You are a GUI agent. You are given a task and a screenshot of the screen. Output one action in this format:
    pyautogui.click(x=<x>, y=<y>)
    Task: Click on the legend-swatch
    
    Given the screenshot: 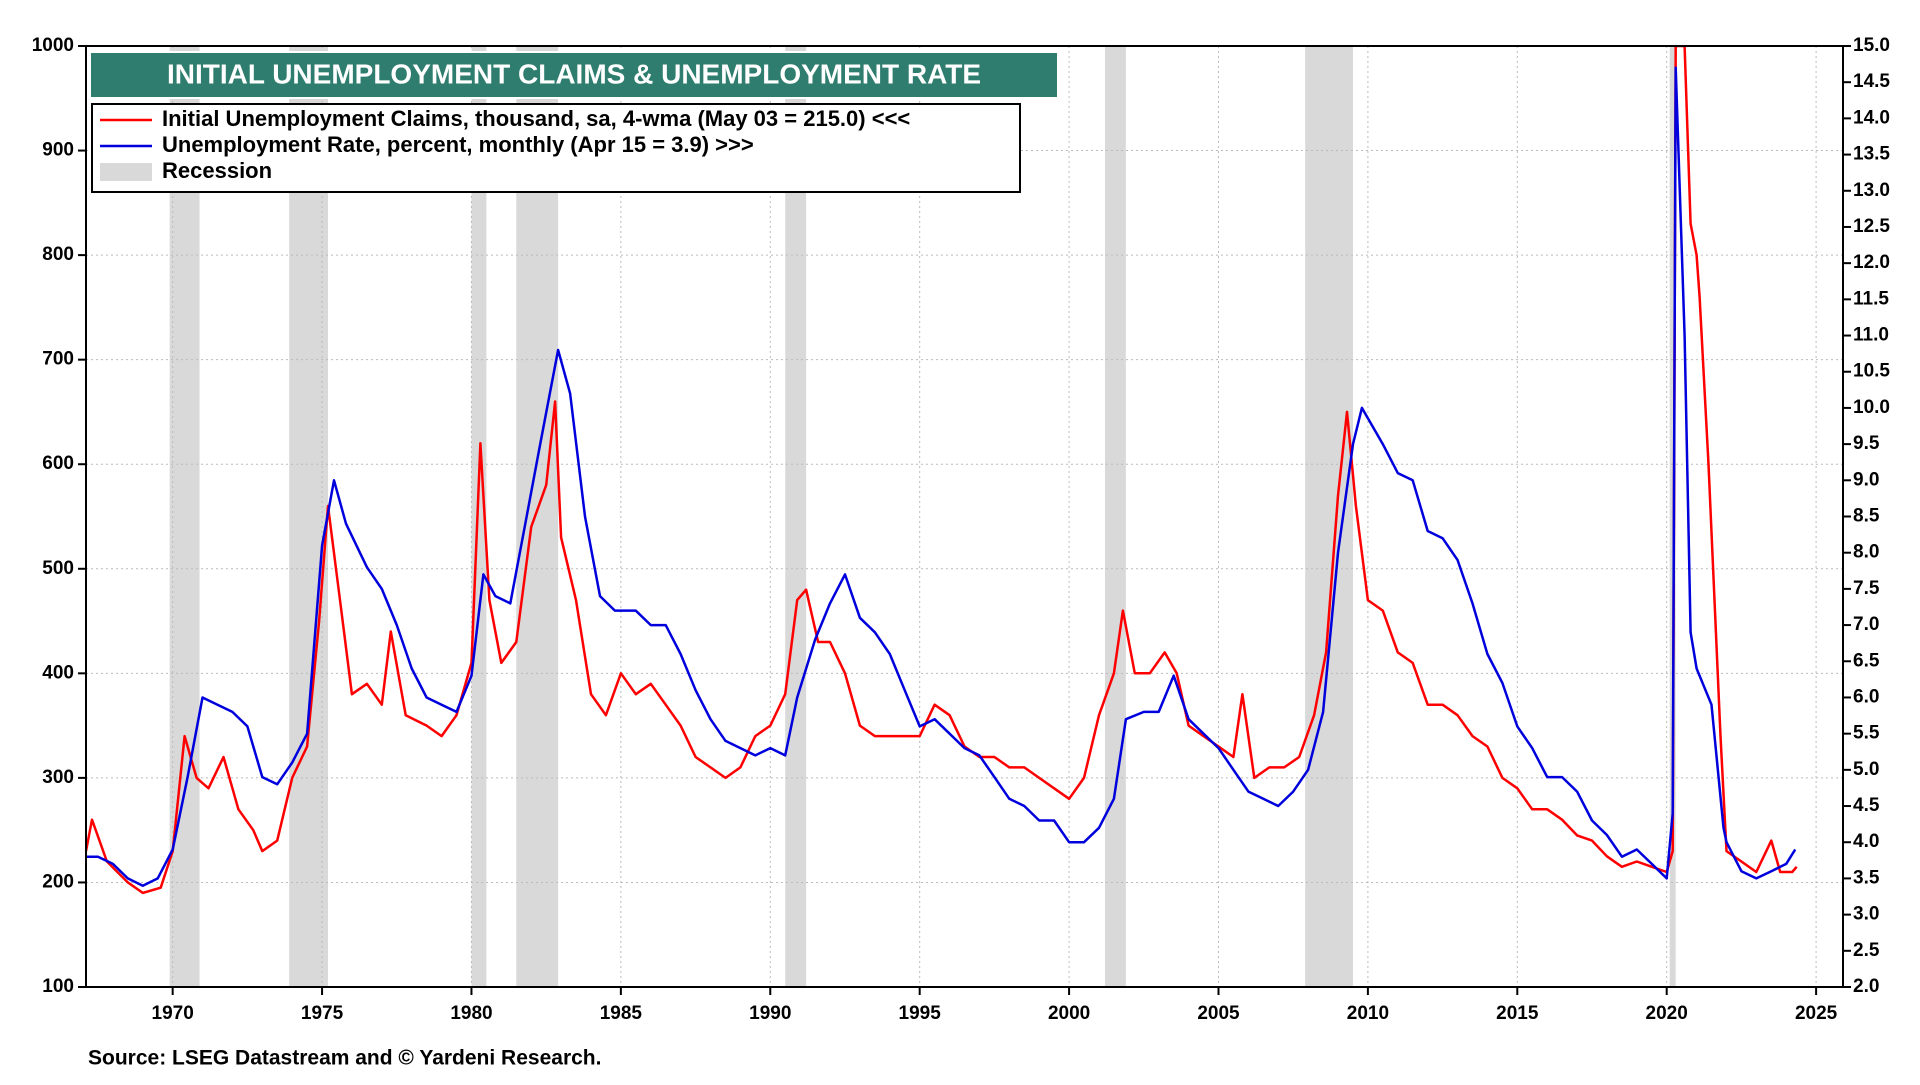 What is the action you would take?
    pyautogui.click(x=126, y=172)
    